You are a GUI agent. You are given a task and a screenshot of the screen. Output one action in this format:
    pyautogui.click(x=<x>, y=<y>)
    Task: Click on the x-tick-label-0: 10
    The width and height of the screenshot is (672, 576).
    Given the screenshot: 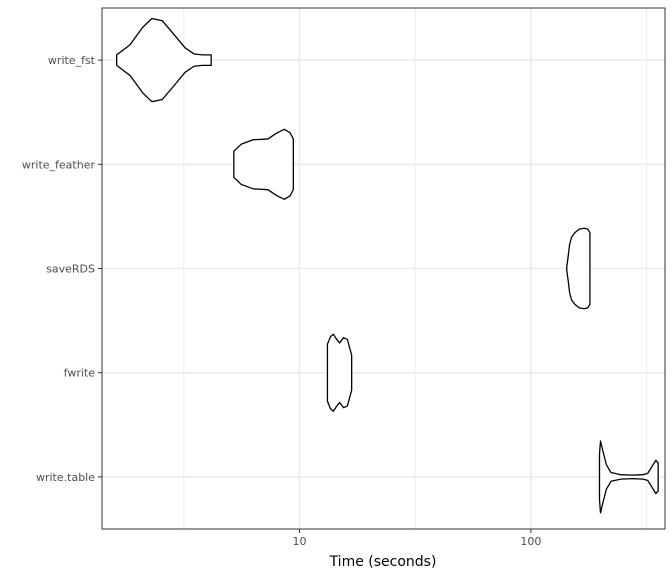 What is the action you would take?
    pyautogui.click(x=300, y=541)
    